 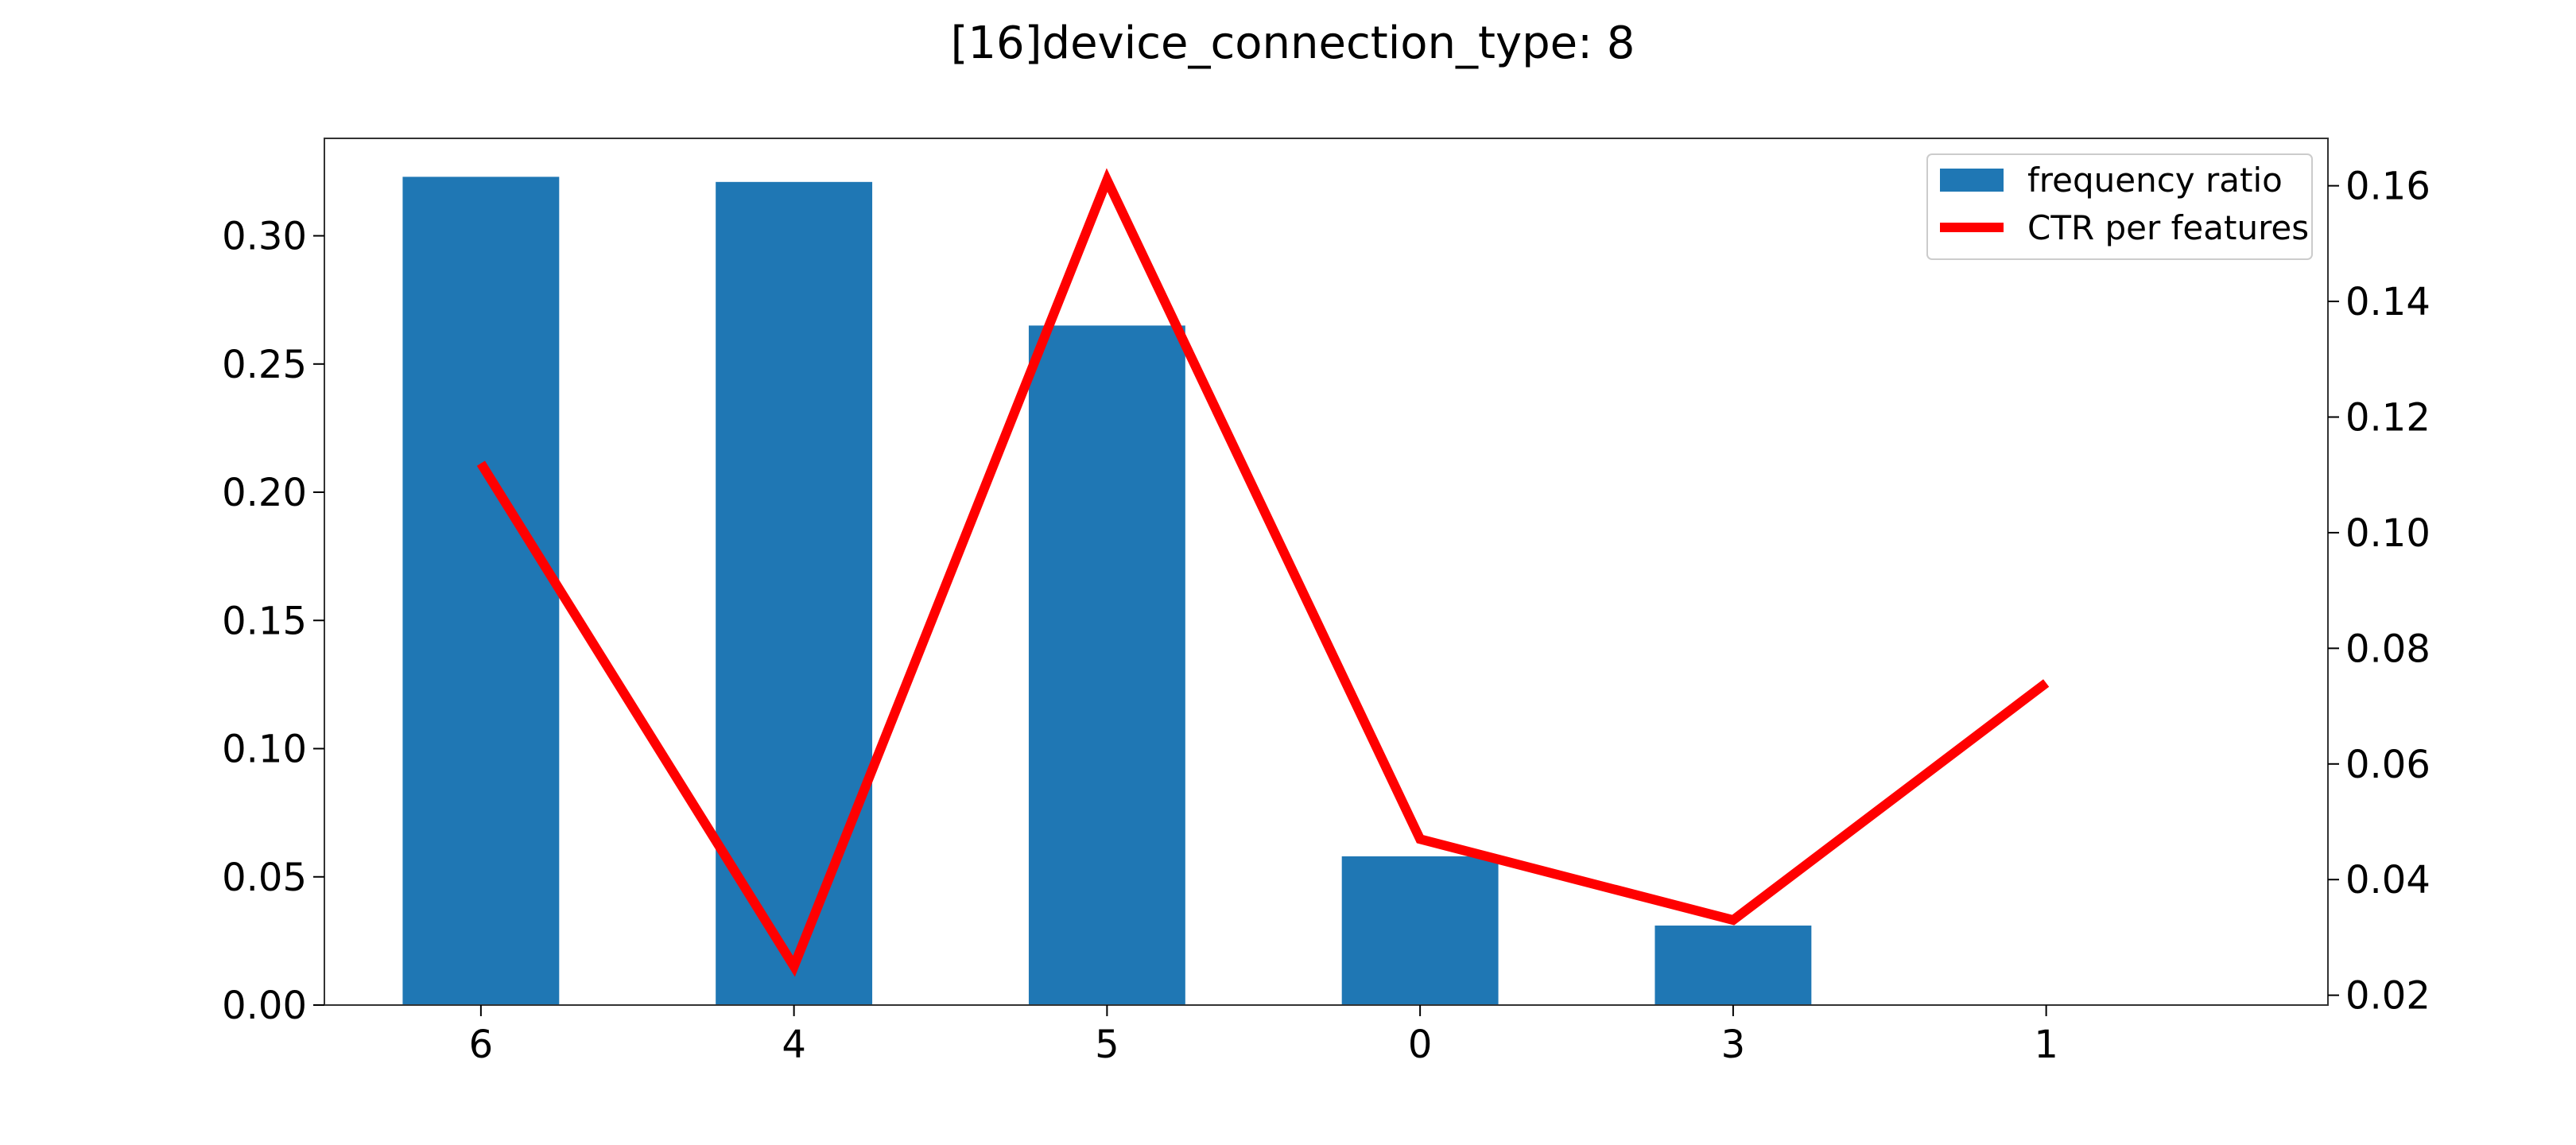 I want to click on left-y-axis: 0.00 0.05 0.10 0.15 0.20 0.25 0.30, so click(x=273, y=621).